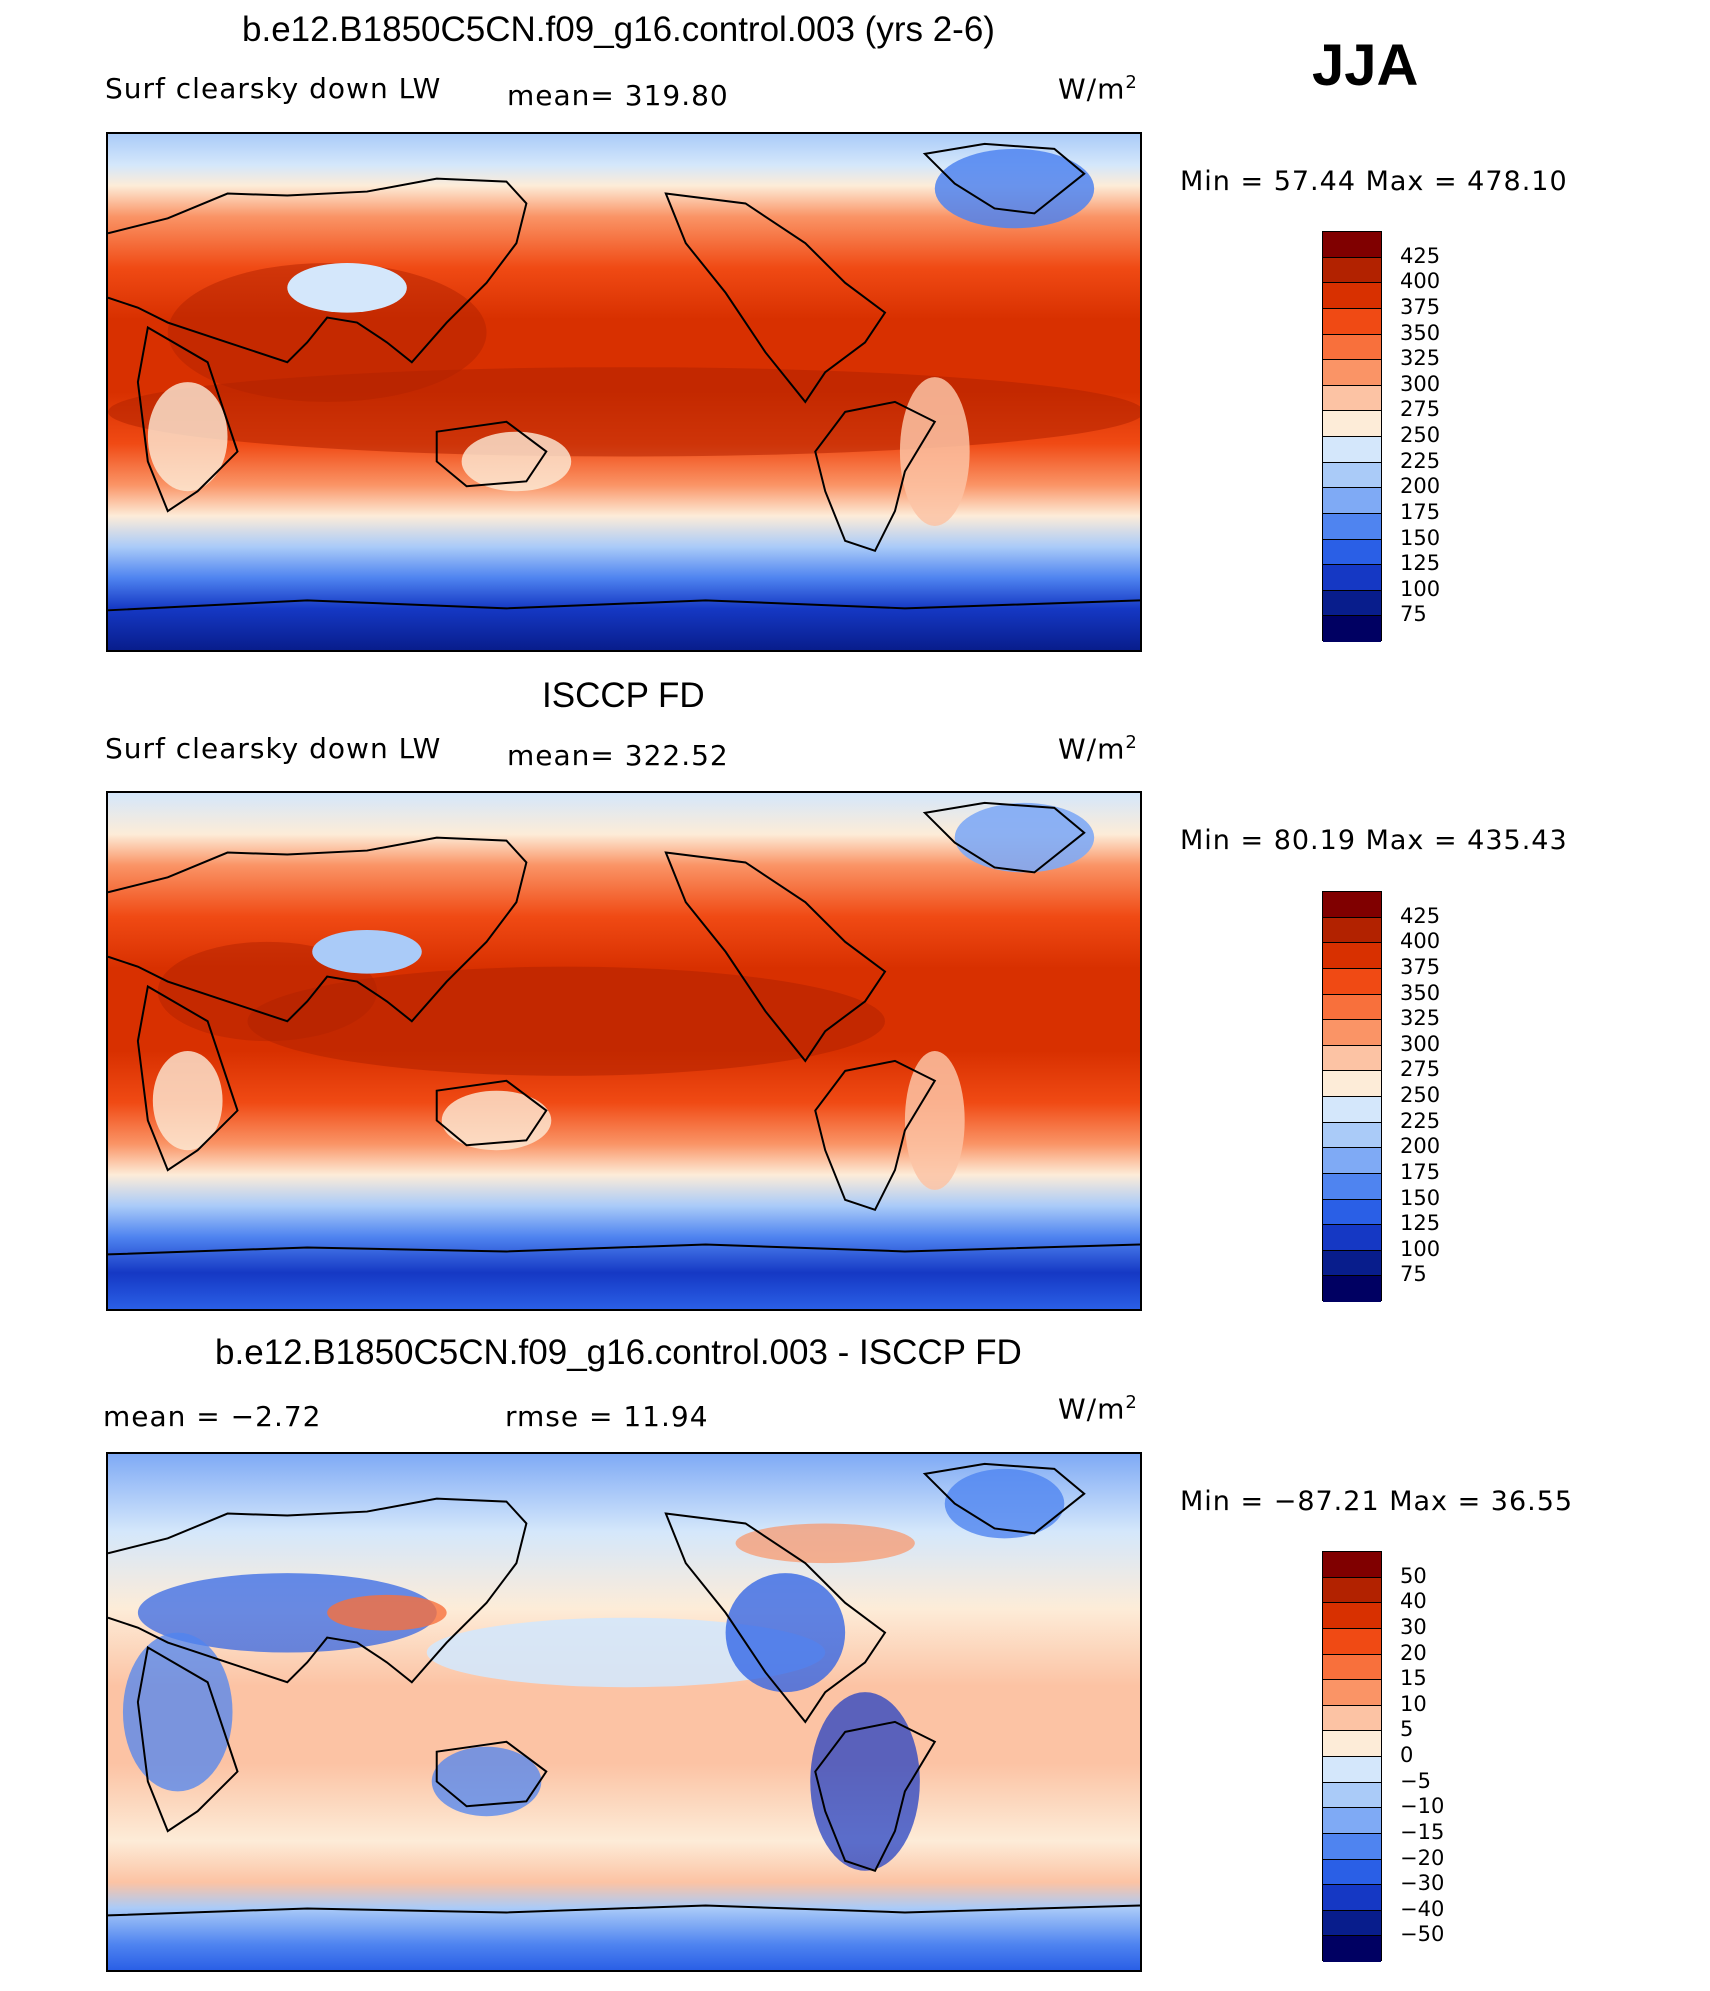 The height and width of the screenshot is (1991, 1710). I want to click on panel3-colorbar, so click(1352, 1756).